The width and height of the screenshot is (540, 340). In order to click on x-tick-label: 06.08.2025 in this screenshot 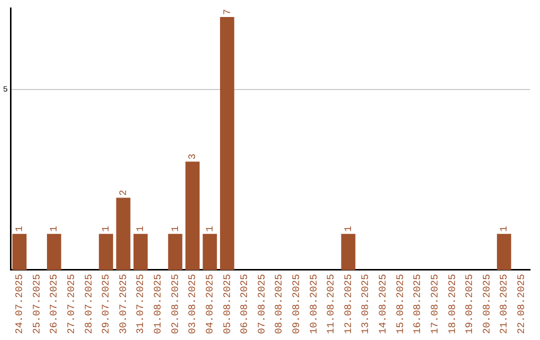, I will do `click(246, 304)`.